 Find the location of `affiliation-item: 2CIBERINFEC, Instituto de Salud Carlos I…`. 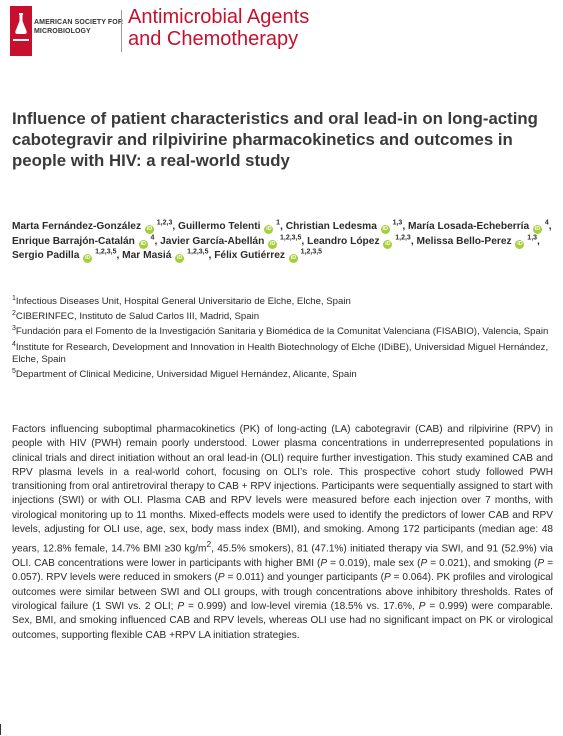

affiliation-item: 2CIBERINFEC, Instituto de Salud Carlos I… is located at coordinates (282, 316).